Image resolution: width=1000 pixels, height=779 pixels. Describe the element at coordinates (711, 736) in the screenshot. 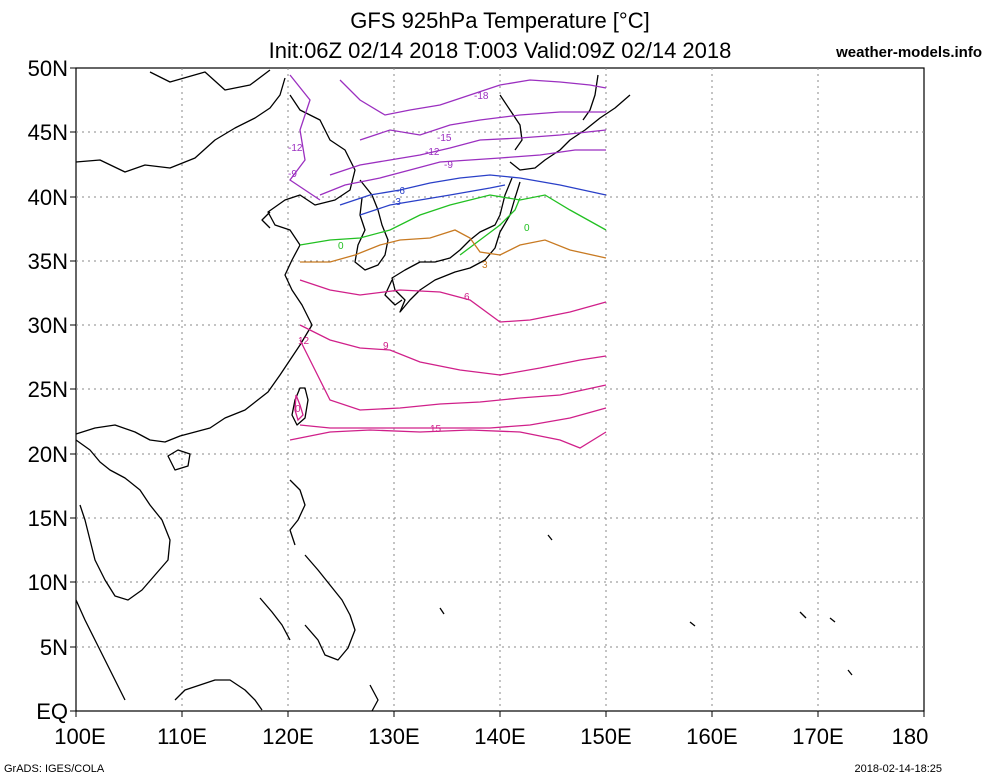

I see `lon-label: 160E` at that location.